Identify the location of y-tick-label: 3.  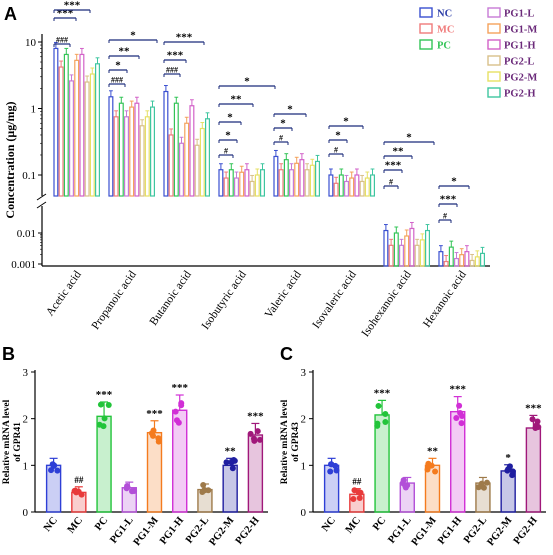
(26, 373).